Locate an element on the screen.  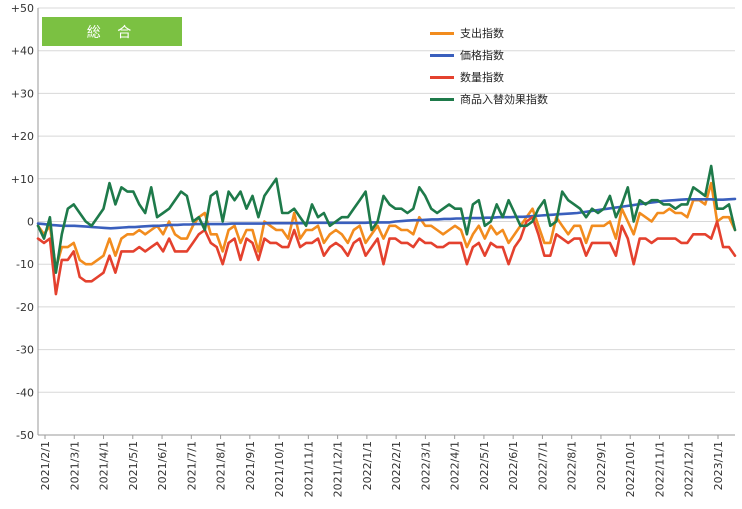
x-tick-label: 2021/4/1 is located at coordinates (104, 465).